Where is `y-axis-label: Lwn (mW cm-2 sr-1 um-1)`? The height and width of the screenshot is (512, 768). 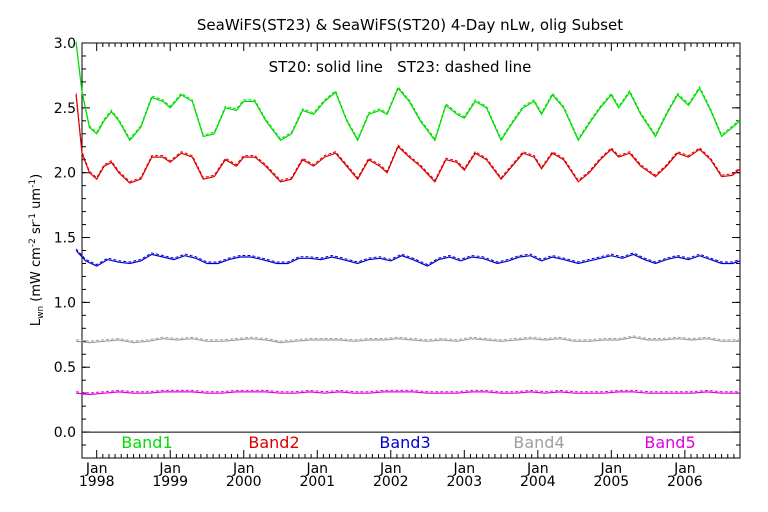 y-axis-label: Lwn (mW cm-2 sr-1 um-1) is located at coordinates (37, 250).